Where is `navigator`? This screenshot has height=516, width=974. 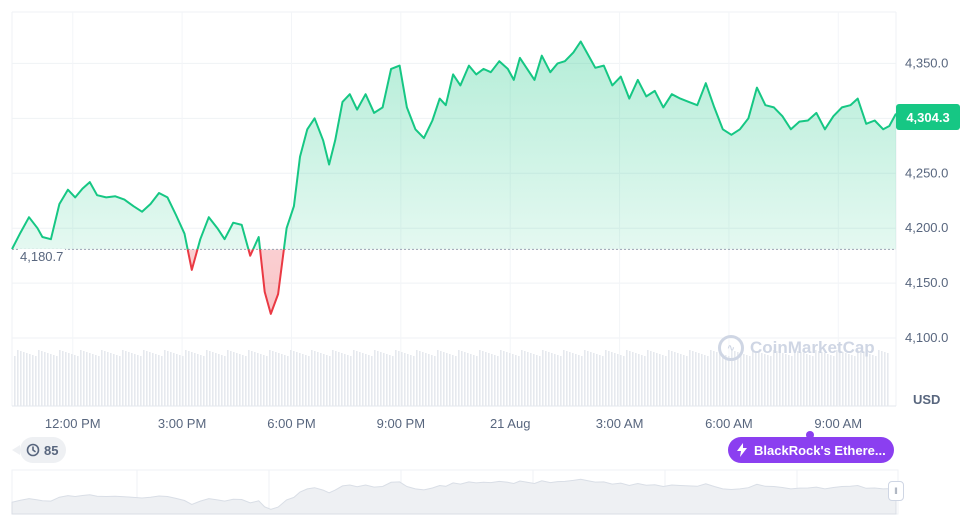
navigator is located at coordinates (455, 492).